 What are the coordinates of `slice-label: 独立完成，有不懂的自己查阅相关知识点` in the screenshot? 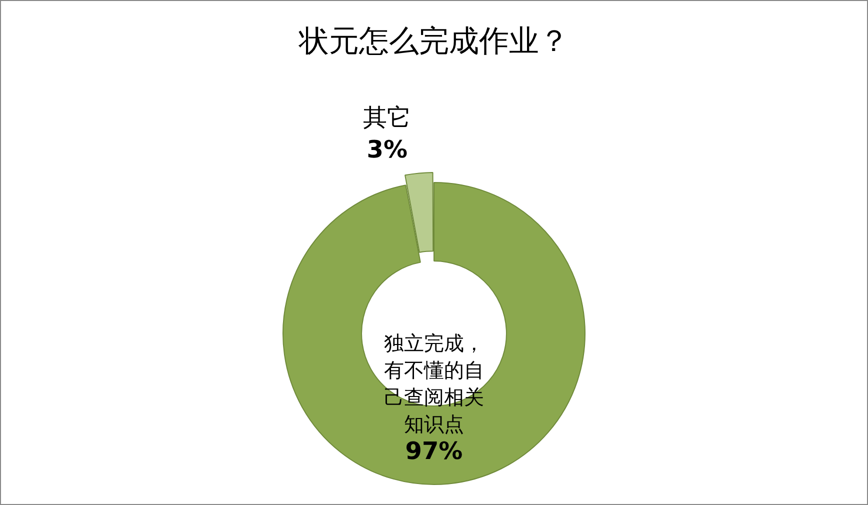 It's located at (434, 383).